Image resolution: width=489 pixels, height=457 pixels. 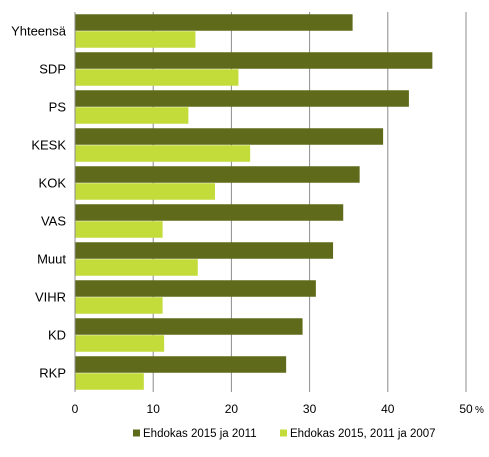 I want to click on category-label: VIHR, so click(x=50, y=297).